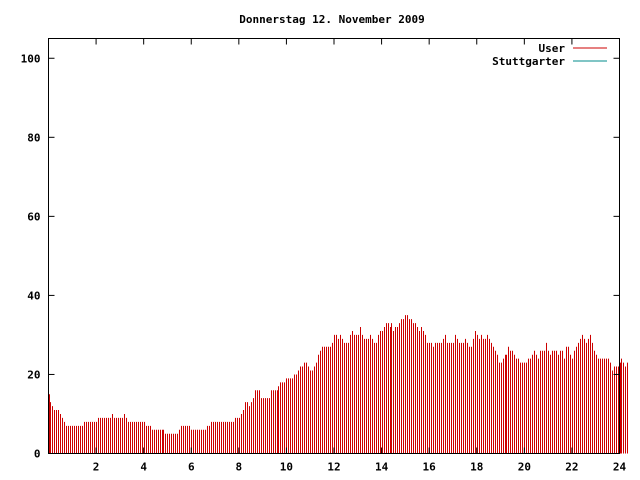 The height and width of the screenshot is (480, 640). Describe the element at coordinates (33, 137) in the screenshot. I see `y-tick-label: 80` at that location.